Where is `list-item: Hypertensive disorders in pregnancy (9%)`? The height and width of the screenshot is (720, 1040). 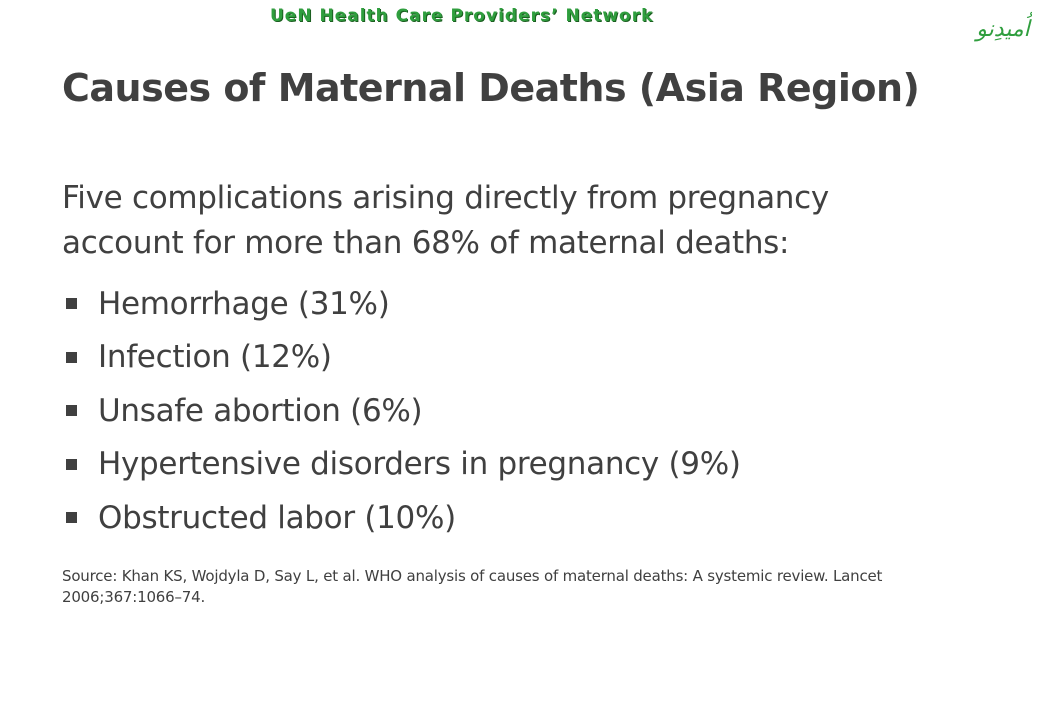 list-item: Hypertensive disorders in pregnancy (9%) is located at coordinates (401, 465).